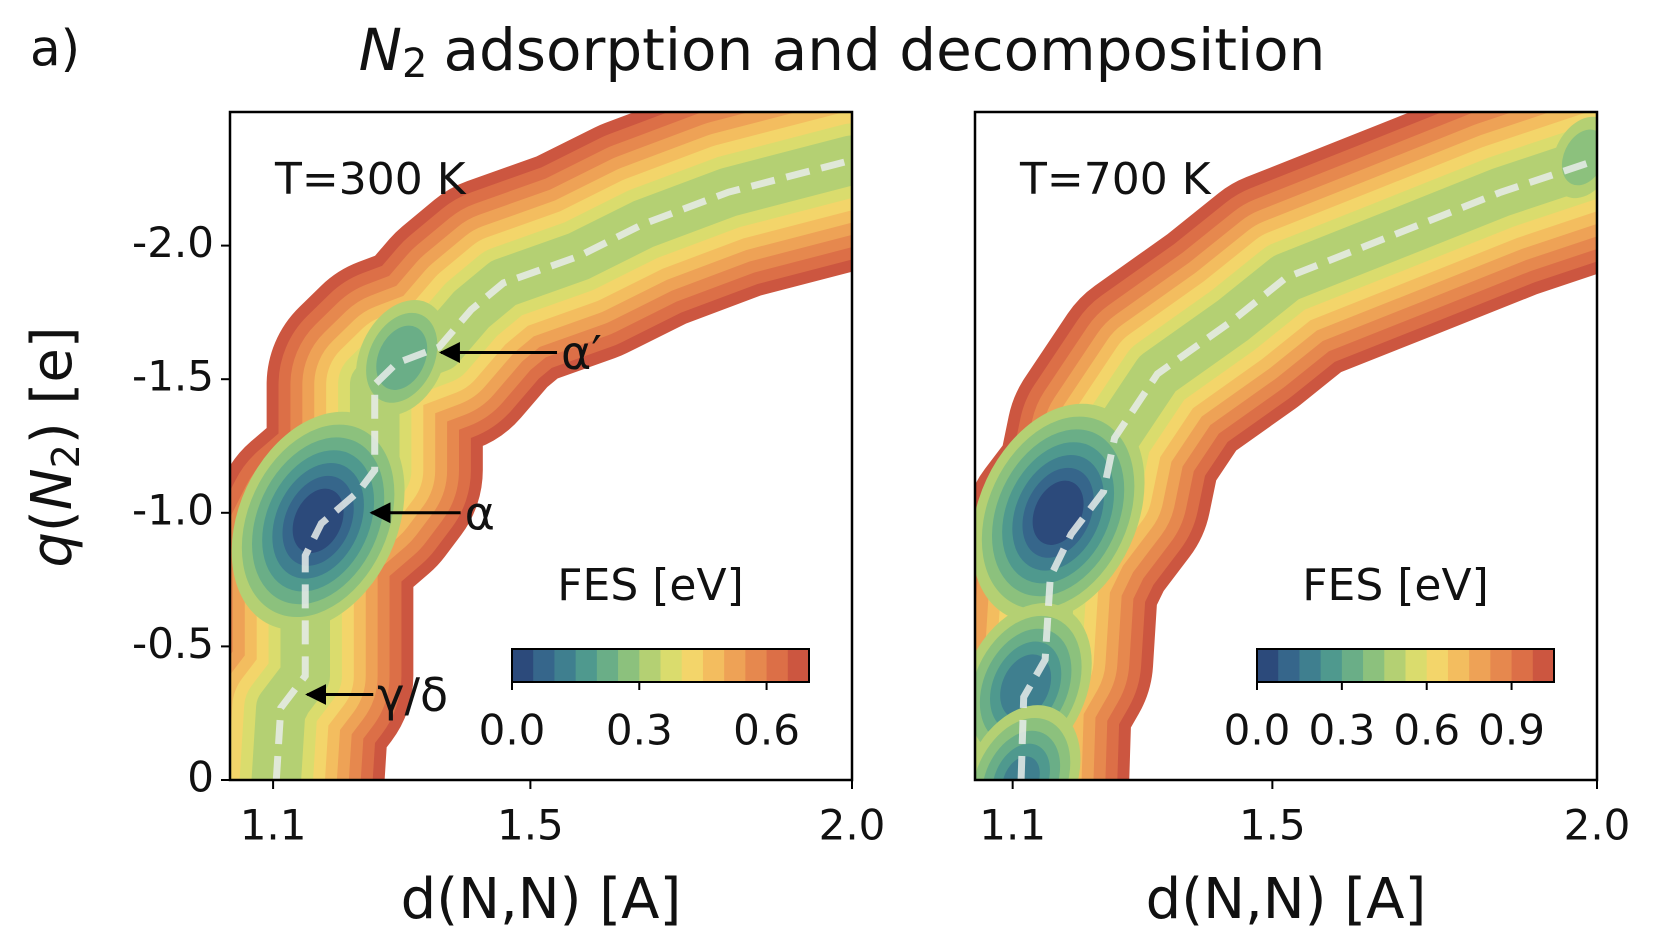 The height and width of the screenshot is (932, 1658). What do you see at coordinates (173, 242) in the screenshot?
I see `y-tick-label: -2.0` at bounding box center [173, 242].